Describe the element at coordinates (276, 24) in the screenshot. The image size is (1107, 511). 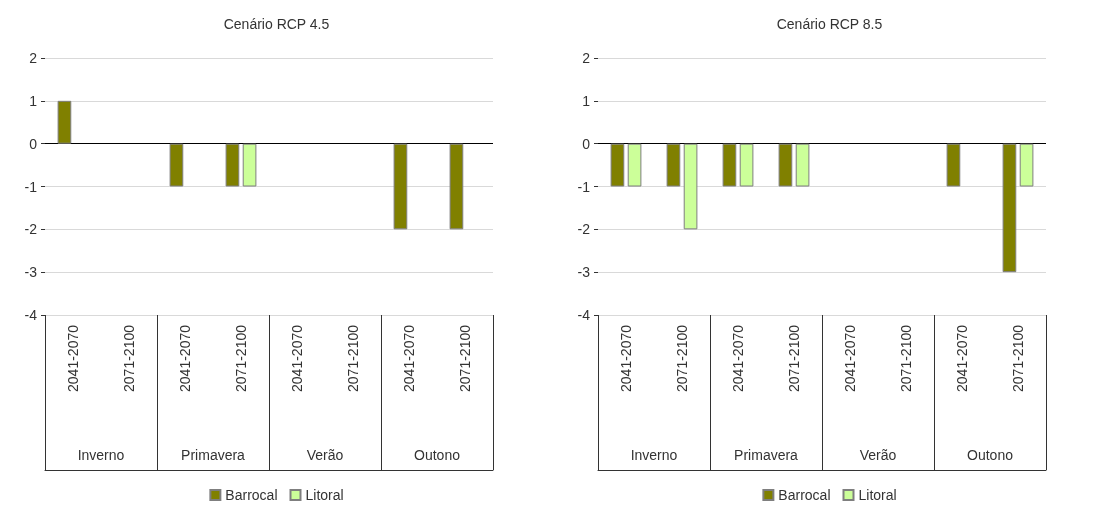
I see `chart-title: Cenário RCP 4.5` at that location.